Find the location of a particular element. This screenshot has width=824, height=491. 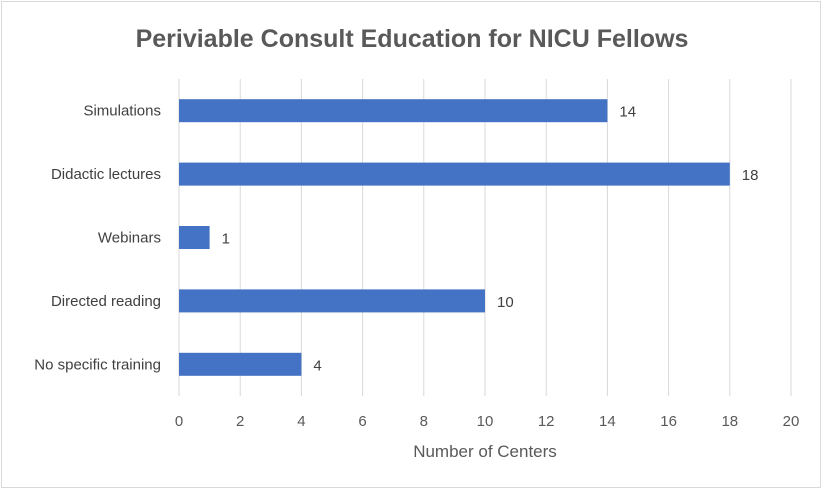

category-label: Simulations is located at coordinates (122, 111).